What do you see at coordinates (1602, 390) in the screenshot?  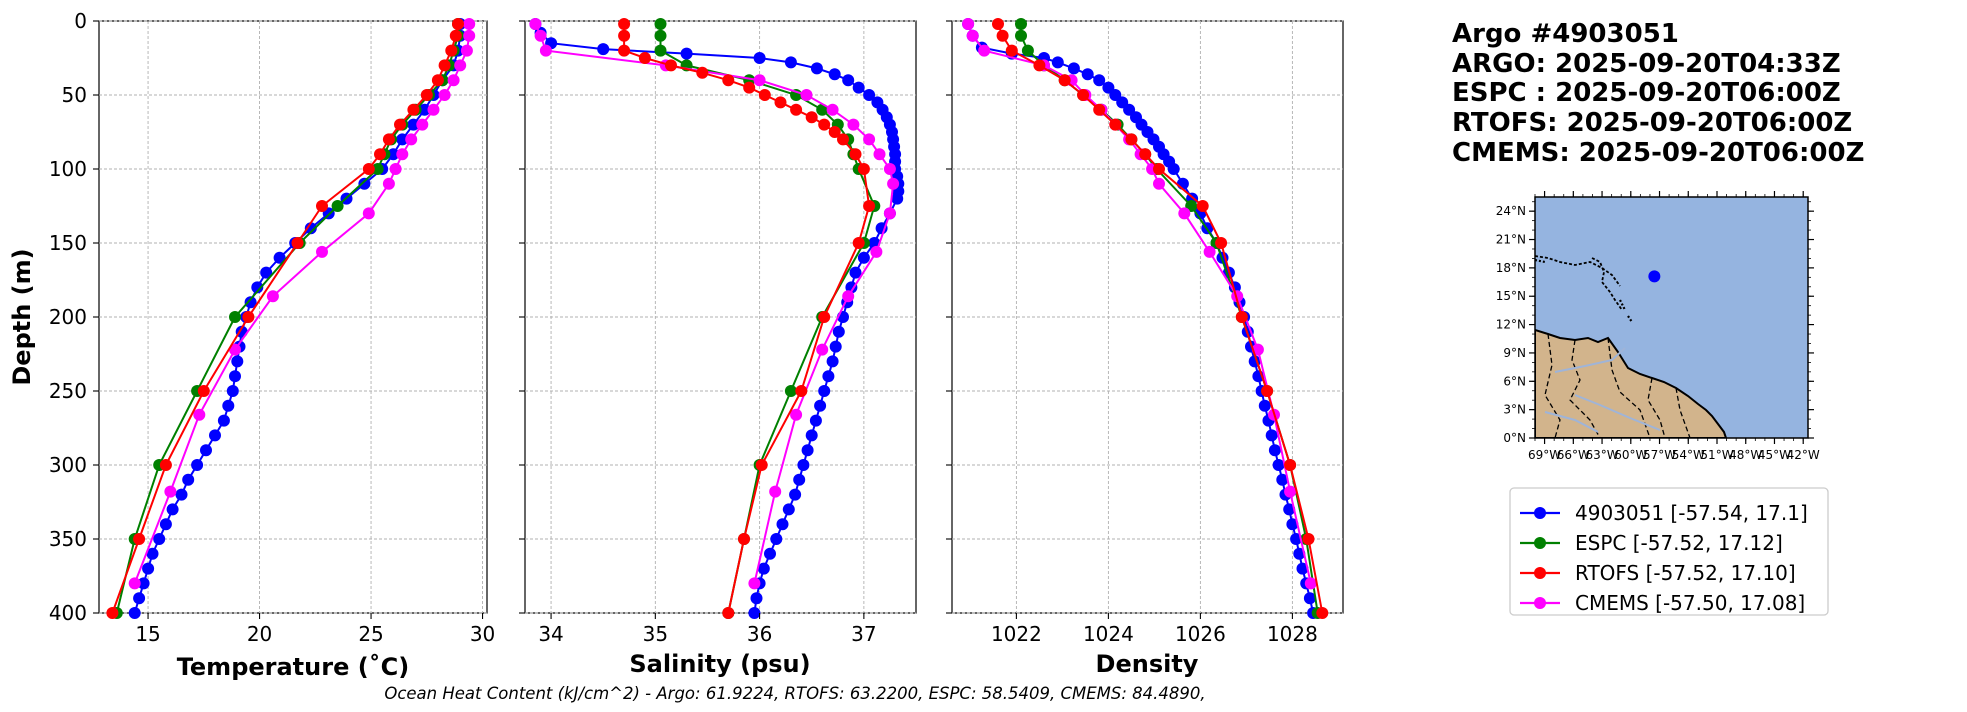 I see `map-rivers` at bounding box center [1602, 390].